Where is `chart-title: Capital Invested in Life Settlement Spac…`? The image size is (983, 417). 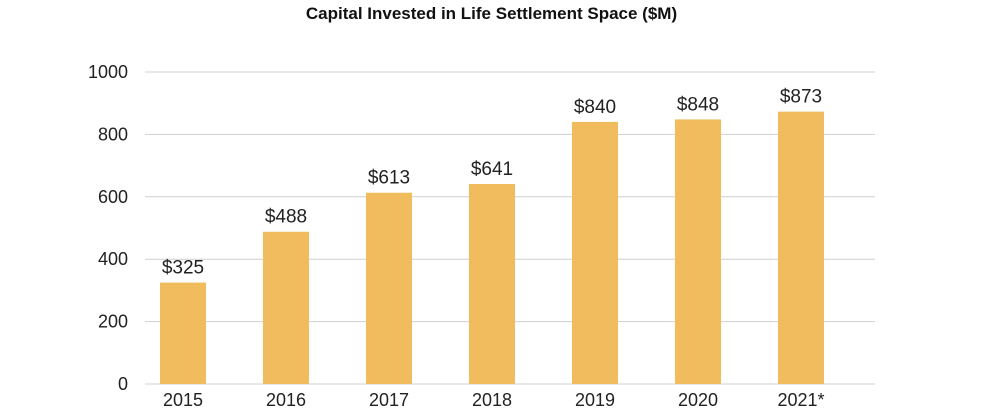
chart-title: Capital Invested in Life Settlement Spac… is located at coordinates (491, 13).